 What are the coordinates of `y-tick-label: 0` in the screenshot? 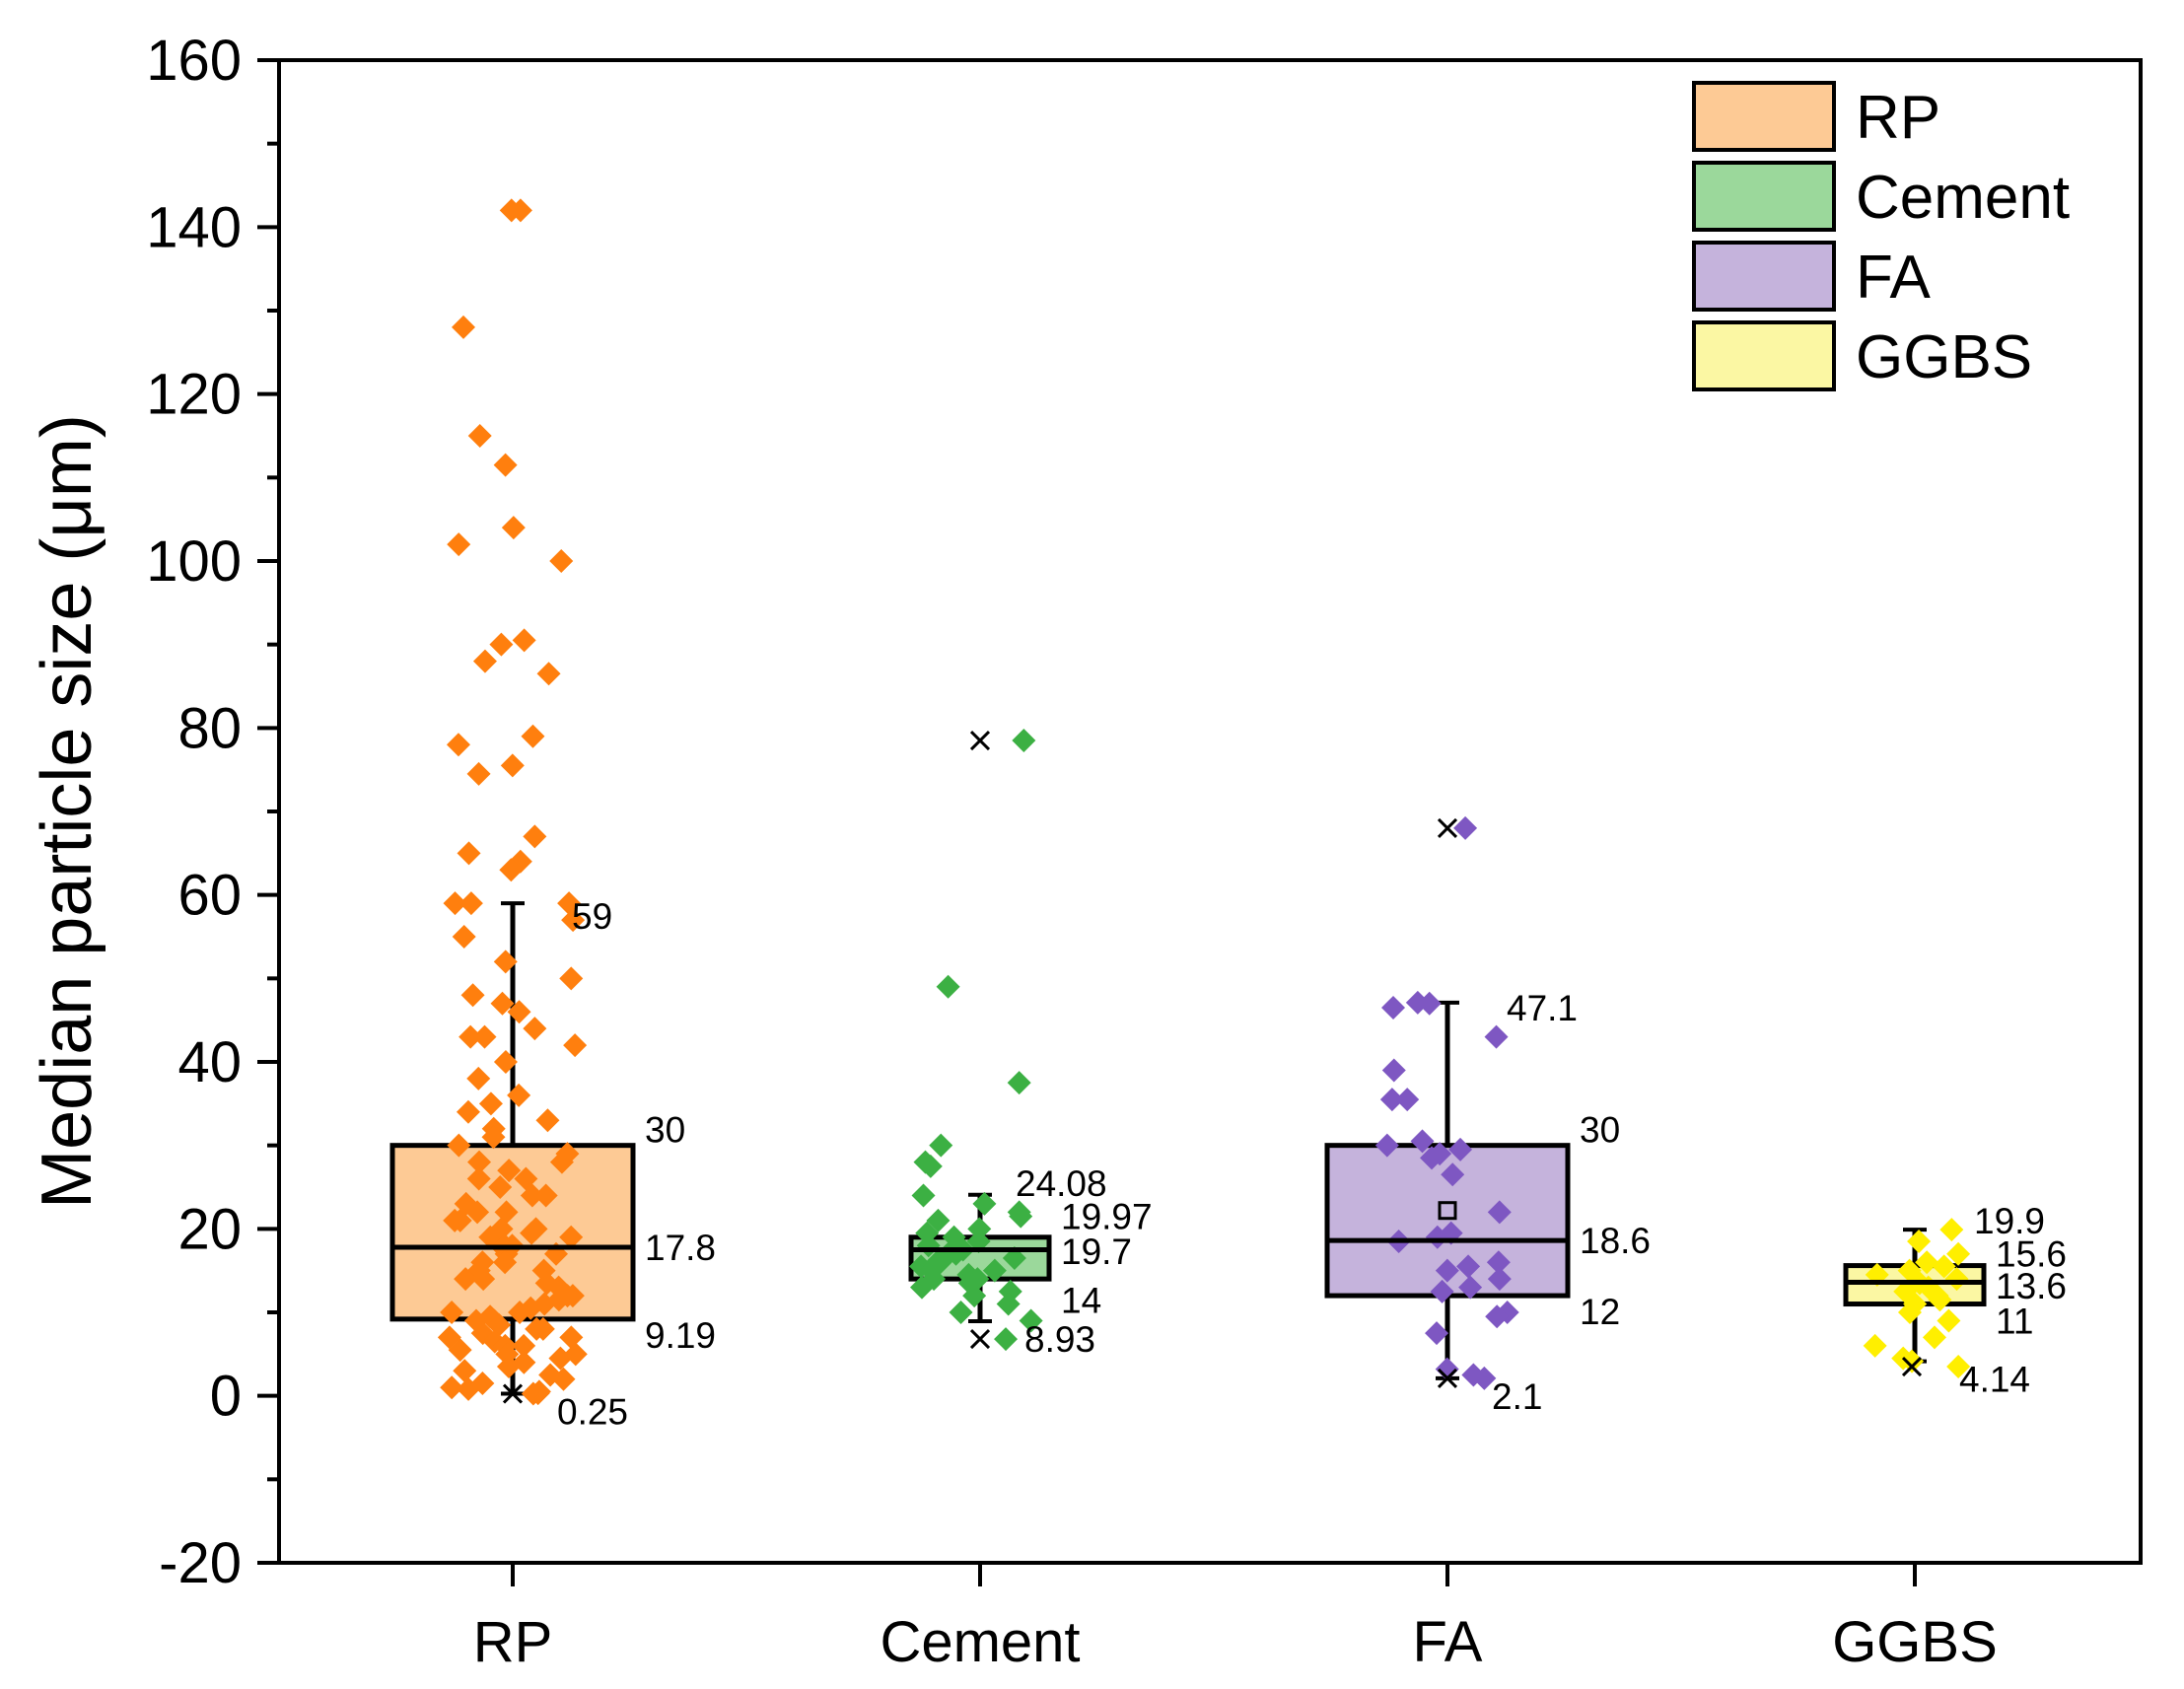 It's located at (226, 1397).